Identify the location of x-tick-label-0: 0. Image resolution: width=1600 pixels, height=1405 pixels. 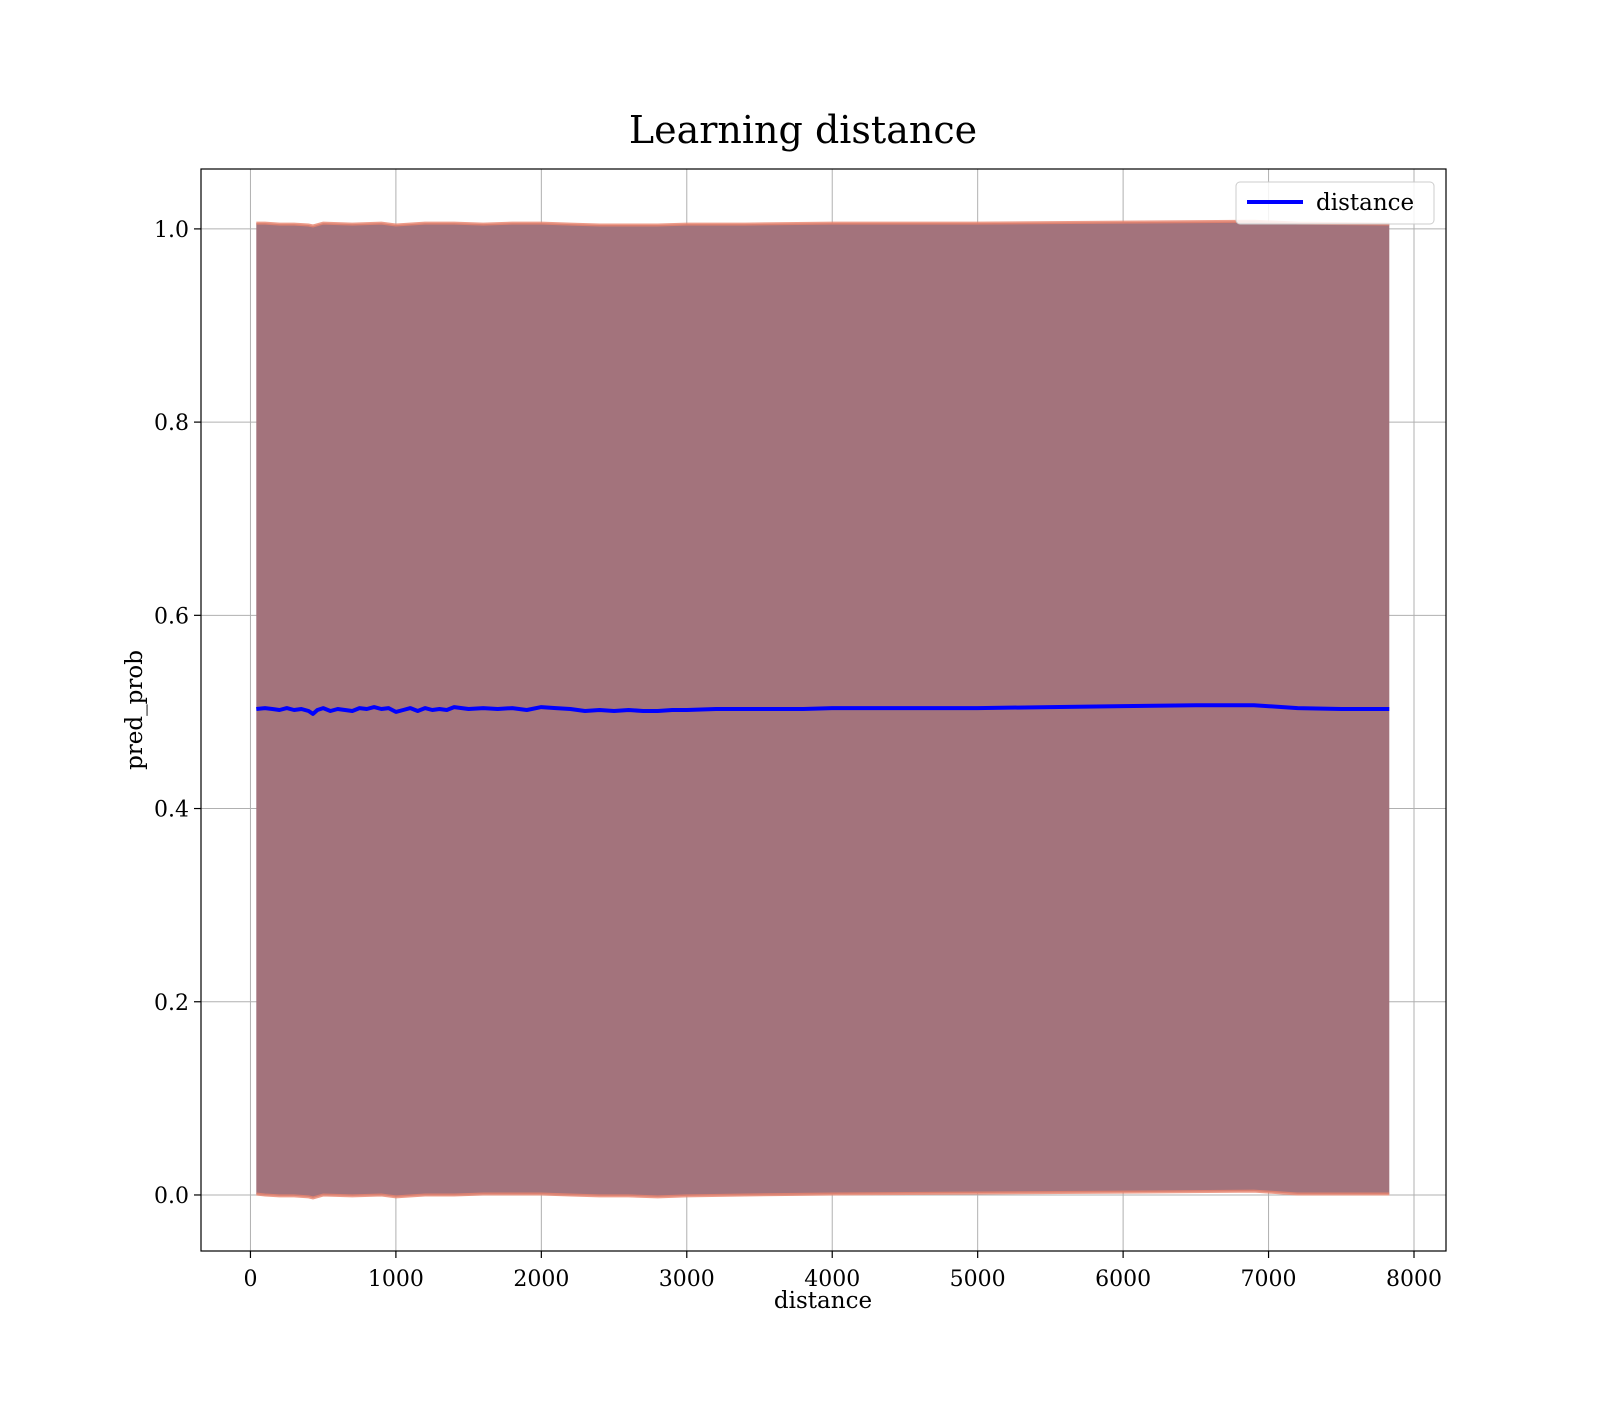
(250, 1279).